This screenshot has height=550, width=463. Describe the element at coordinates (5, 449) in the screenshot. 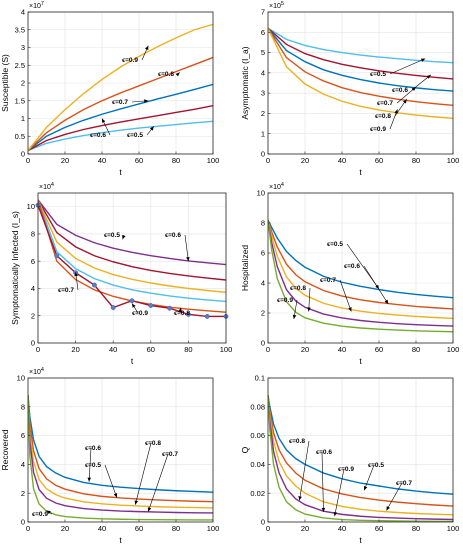

I see `y-axis-title: Recovered` at that location.